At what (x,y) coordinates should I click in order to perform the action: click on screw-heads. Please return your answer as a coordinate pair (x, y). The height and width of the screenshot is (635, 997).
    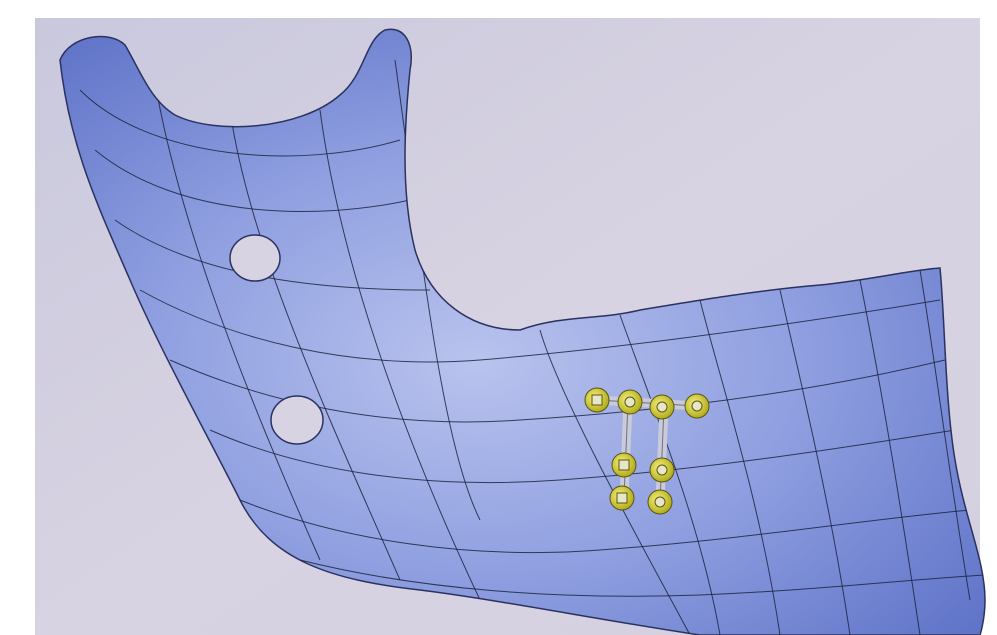
    Looking at the image, I should click on (647, 451).